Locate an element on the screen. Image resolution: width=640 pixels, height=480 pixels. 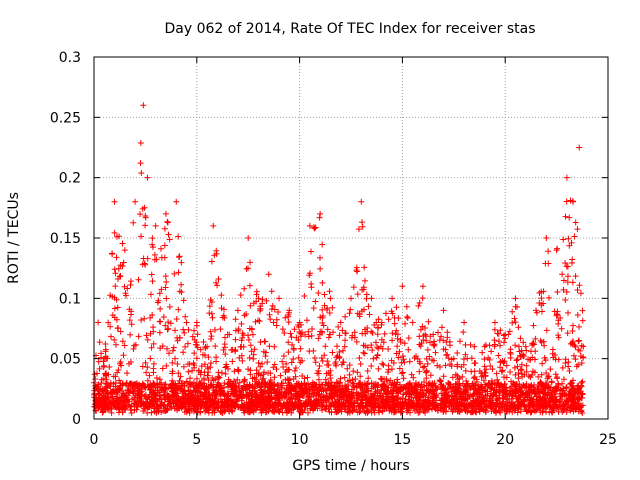
y-tick-label: 0 is located at coordinates (76, 420).